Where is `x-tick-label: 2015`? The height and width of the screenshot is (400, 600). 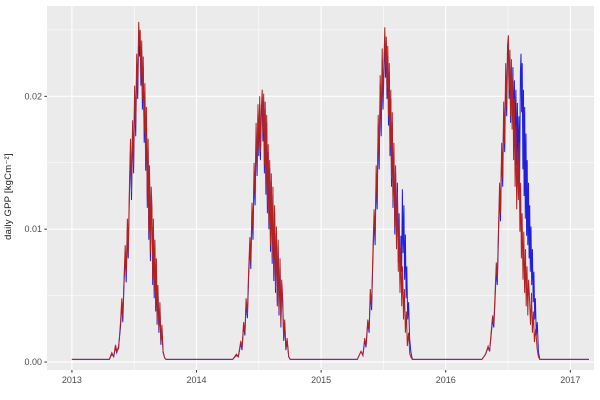
x-tick-label: 2015 is located at coordinates (321, 380).